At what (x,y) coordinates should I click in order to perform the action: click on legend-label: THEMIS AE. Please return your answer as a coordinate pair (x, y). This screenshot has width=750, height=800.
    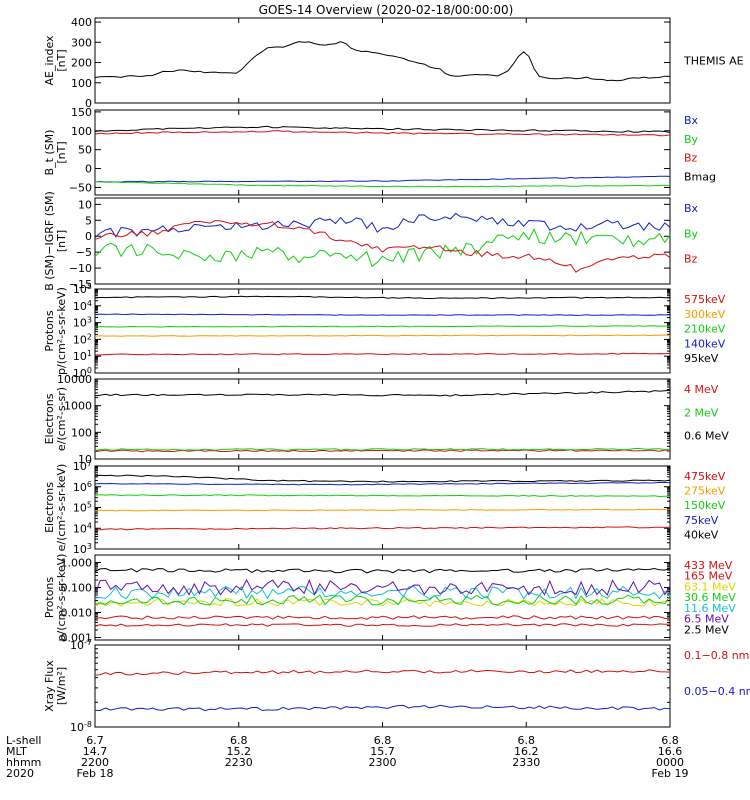
    Looking at the image, I should click on (713, 61).